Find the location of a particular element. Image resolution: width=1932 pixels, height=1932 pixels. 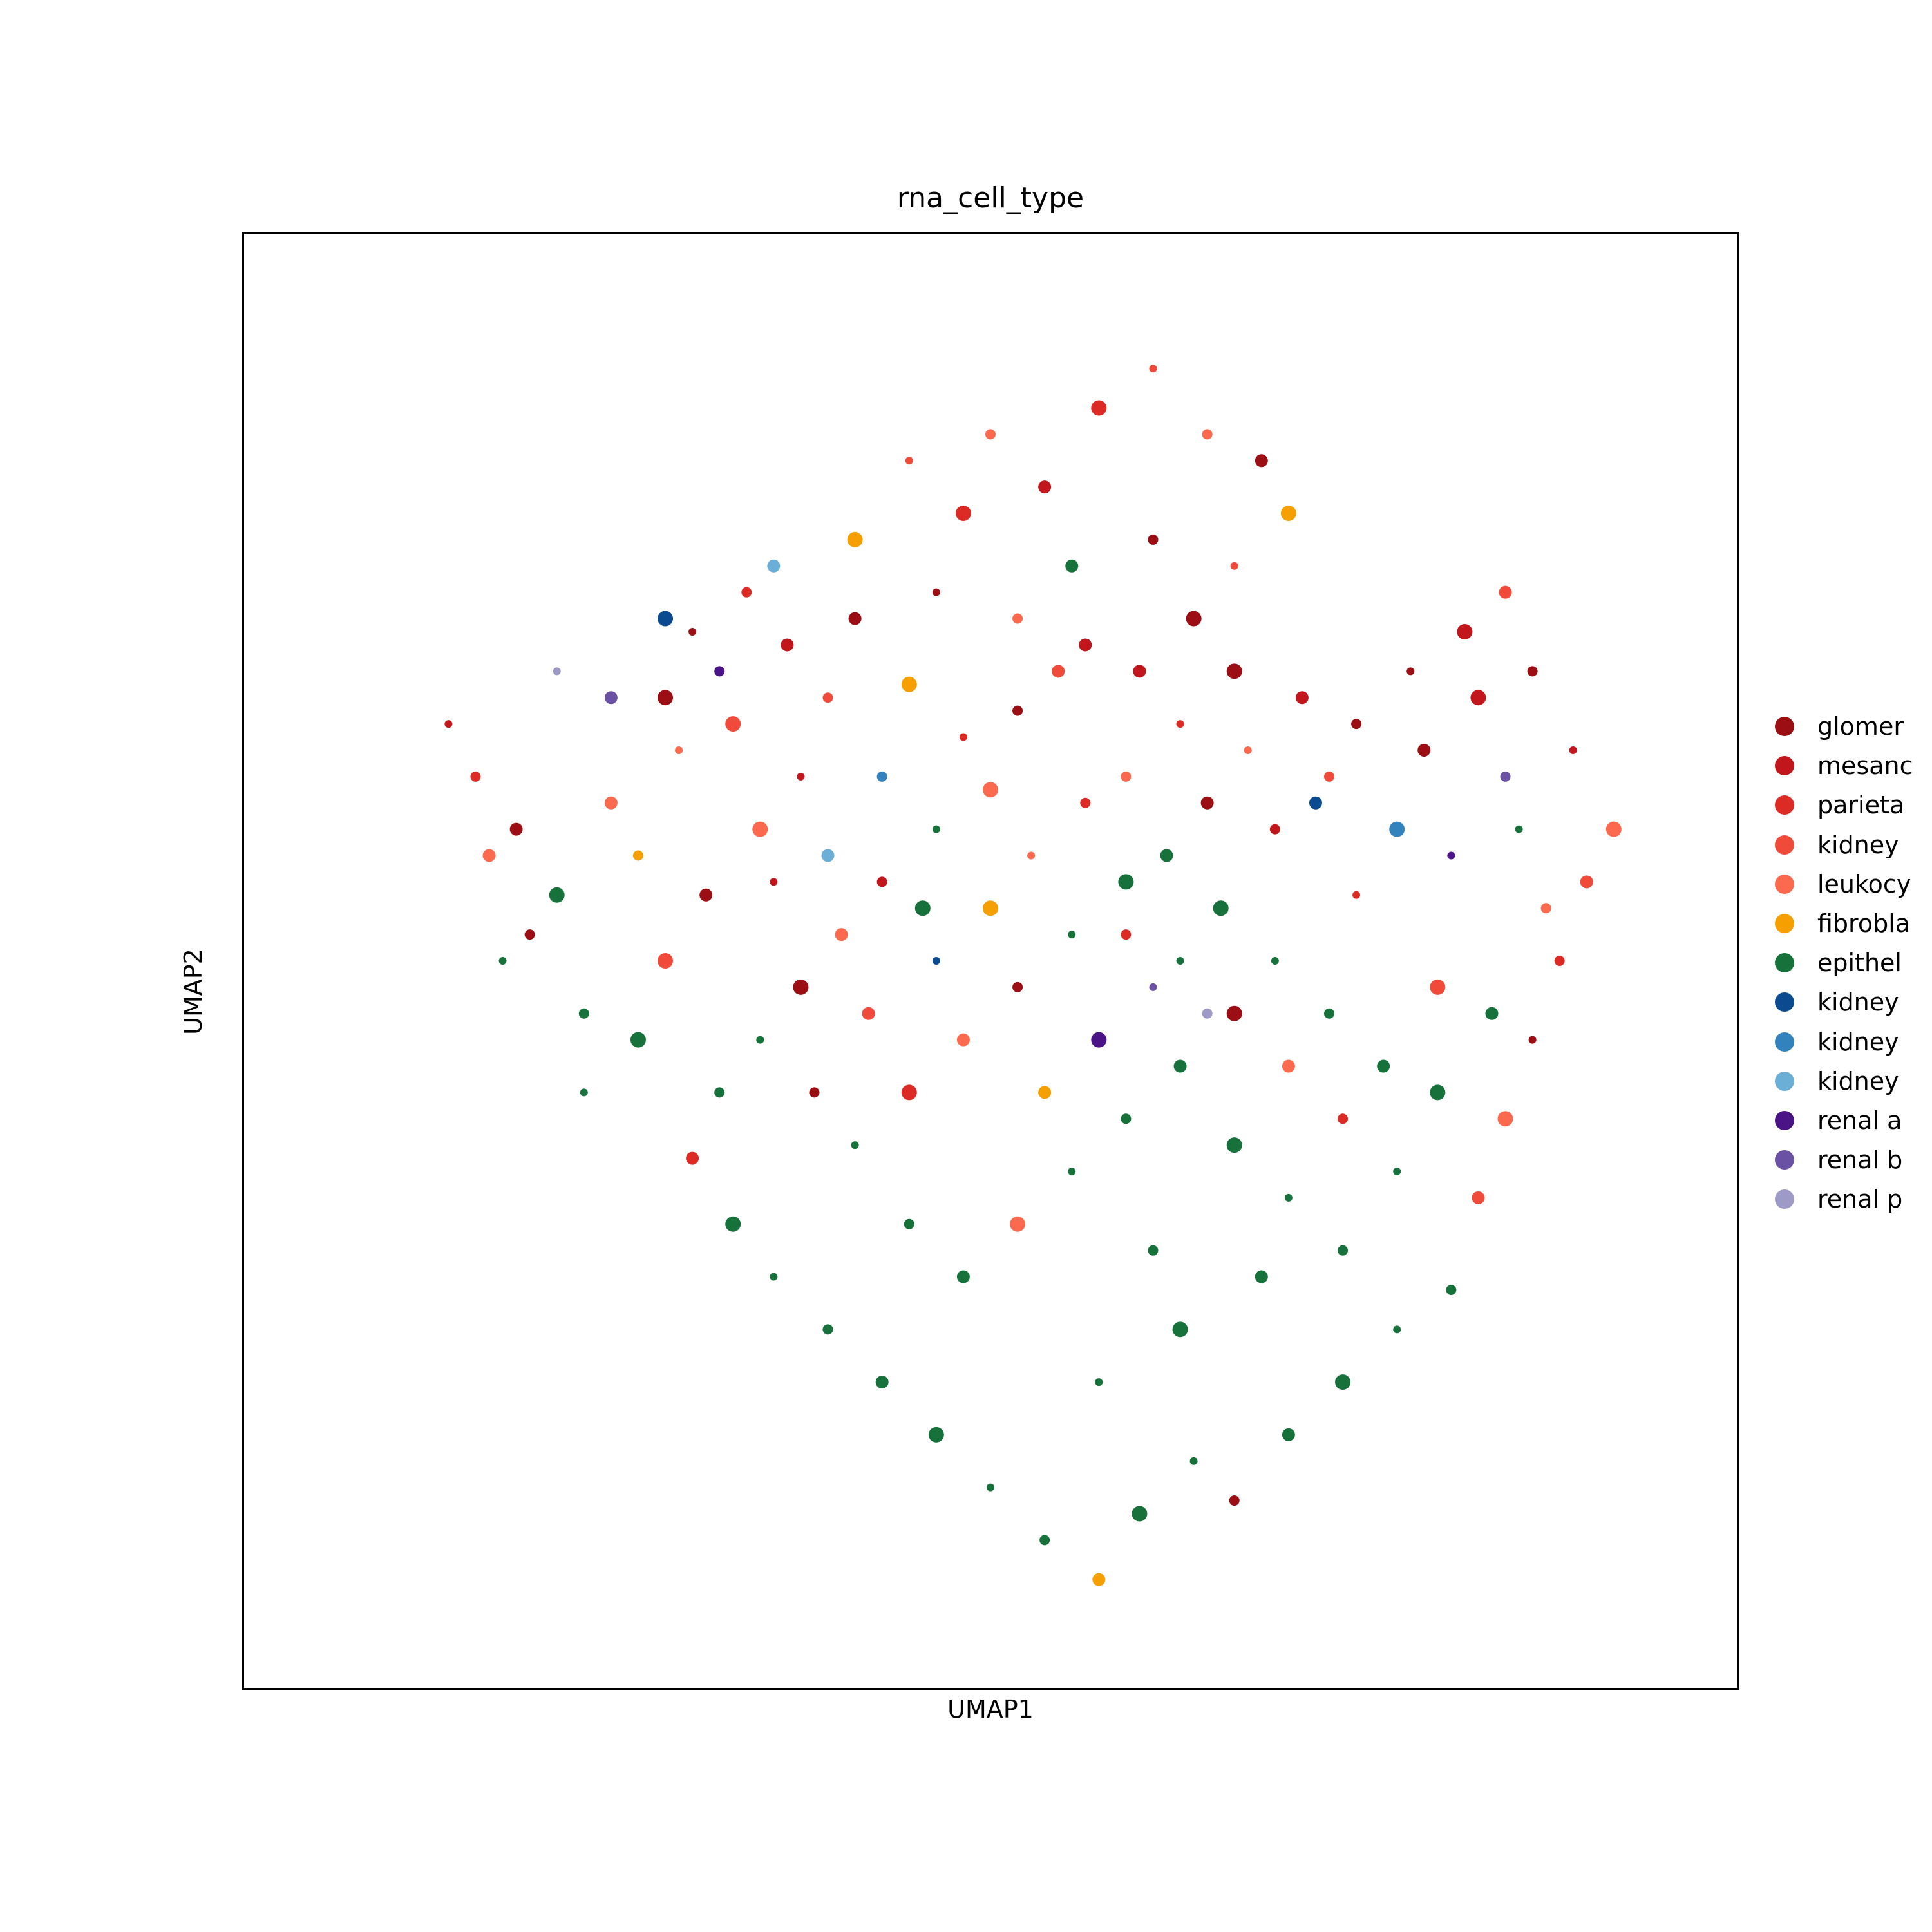

legend-item: parieta is located at coordinates (1834, 805).